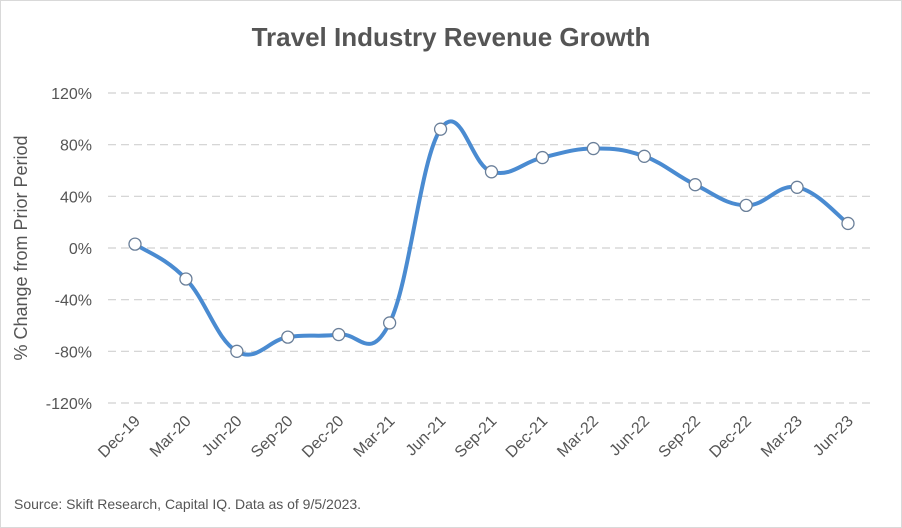 Image resolution: width=902 pixels, height=528 pixels. I want to click on y-tick-label: -120%, so click(69, 404).